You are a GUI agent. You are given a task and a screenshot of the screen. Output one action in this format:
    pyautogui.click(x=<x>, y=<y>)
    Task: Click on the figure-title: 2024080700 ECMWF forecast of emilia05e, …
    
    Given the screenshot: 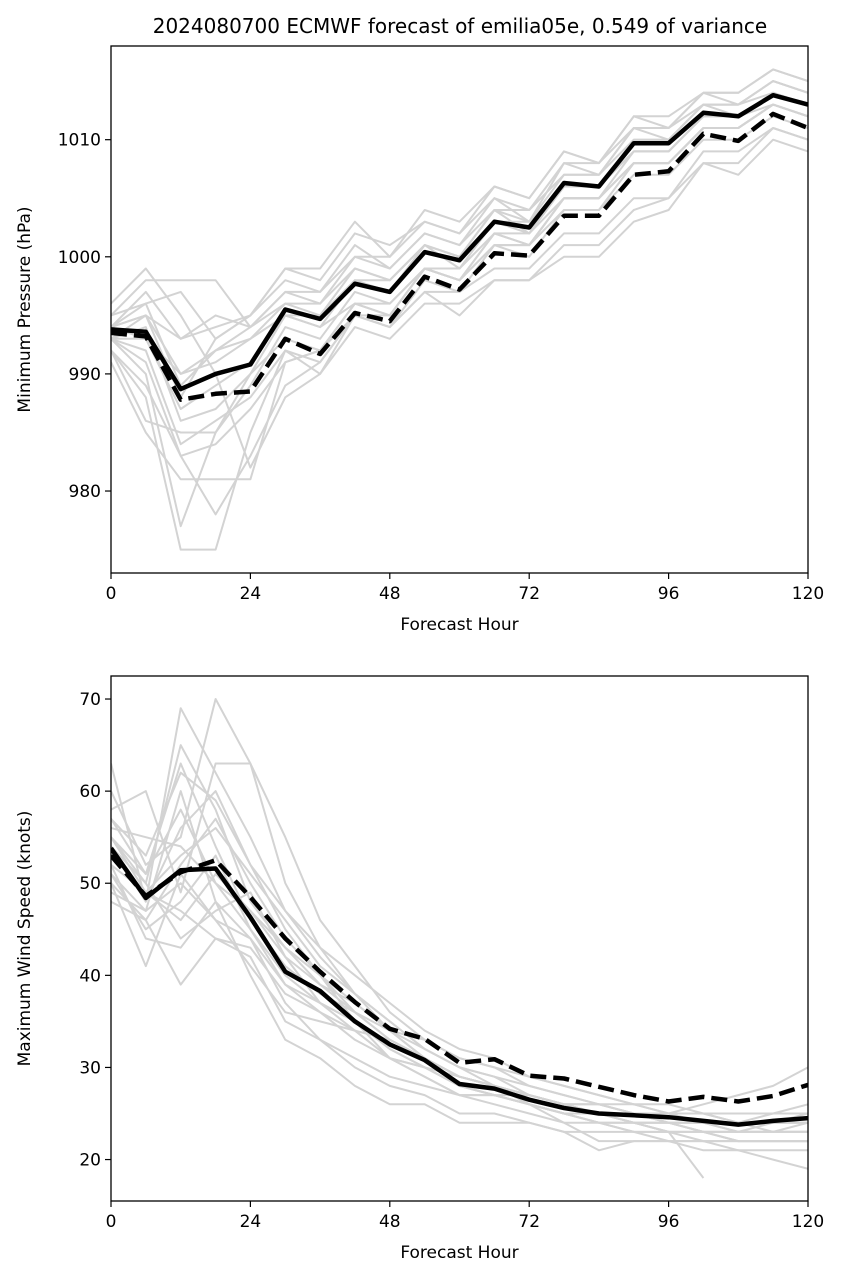 What is the action you would take?
    pyautogui.click(x=460, y=26)
    